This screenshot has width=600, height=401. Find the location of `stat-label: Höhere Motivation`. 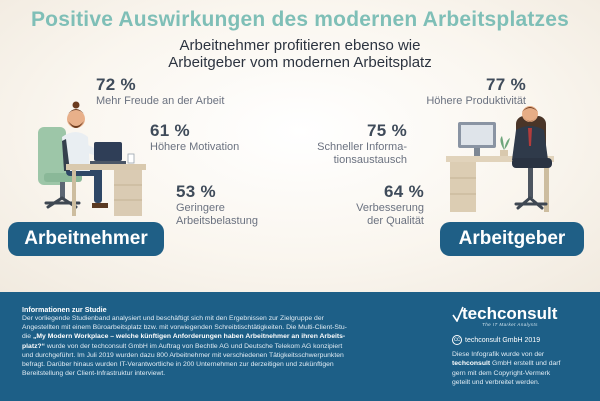

stat-label: Höhere Motivation is located at coordinates (195, 147).